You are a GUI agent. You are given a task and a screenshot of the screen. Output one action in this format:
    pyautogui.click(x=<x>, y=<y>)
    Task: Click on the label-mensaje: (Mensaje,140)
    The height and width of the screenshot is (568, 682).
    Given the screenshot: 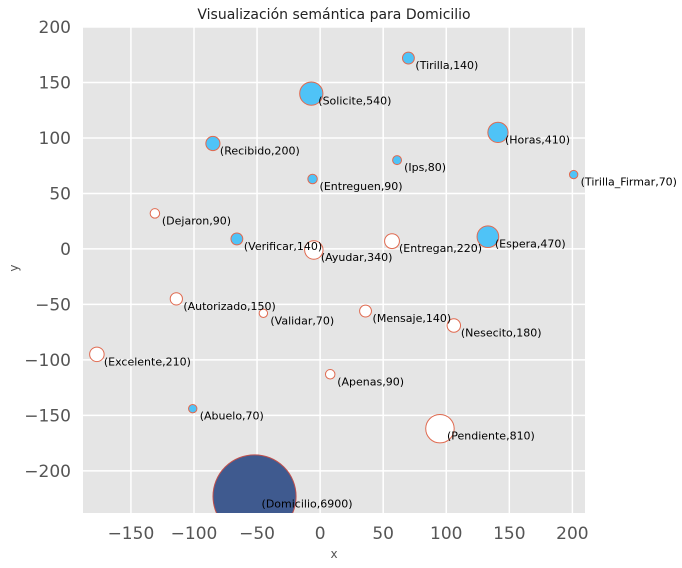 What is the action you would take?
    pyautogui.click(x=412, y=318)
    